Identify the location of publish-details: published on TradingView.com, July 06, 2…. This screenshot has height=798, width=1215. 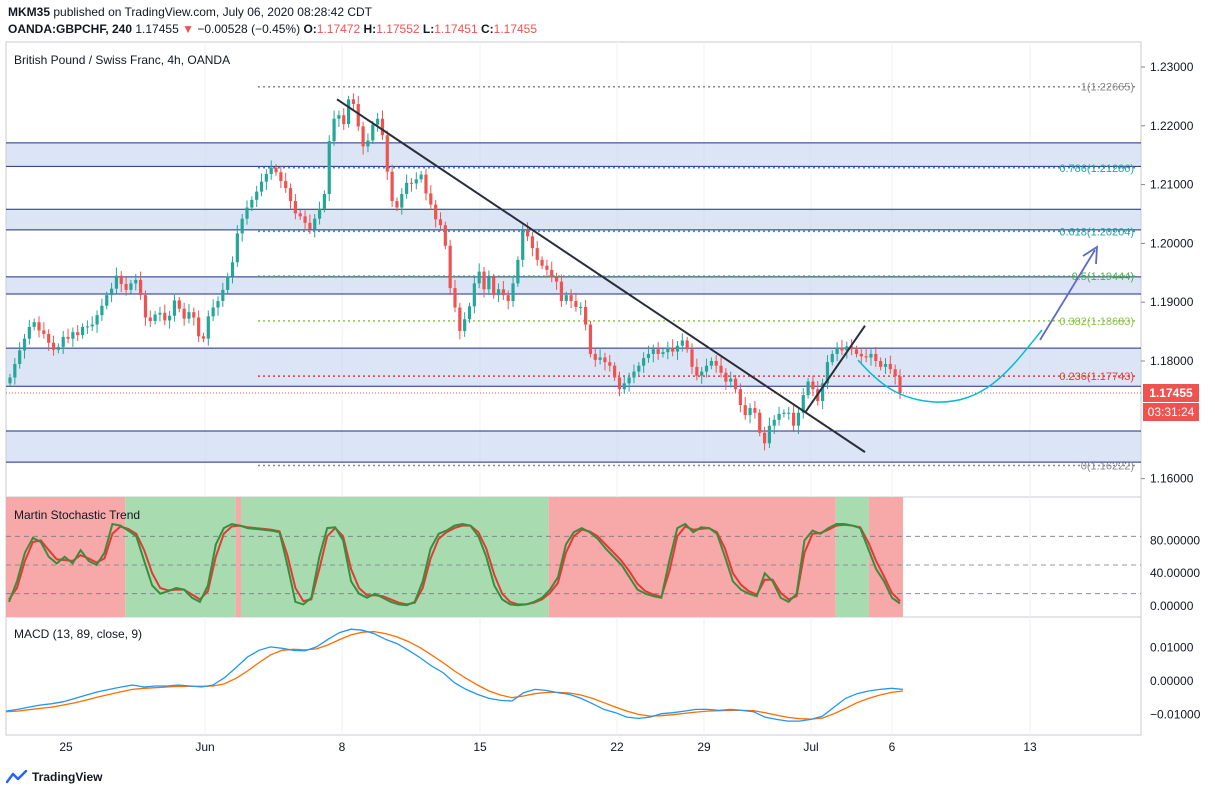
(213, 12).